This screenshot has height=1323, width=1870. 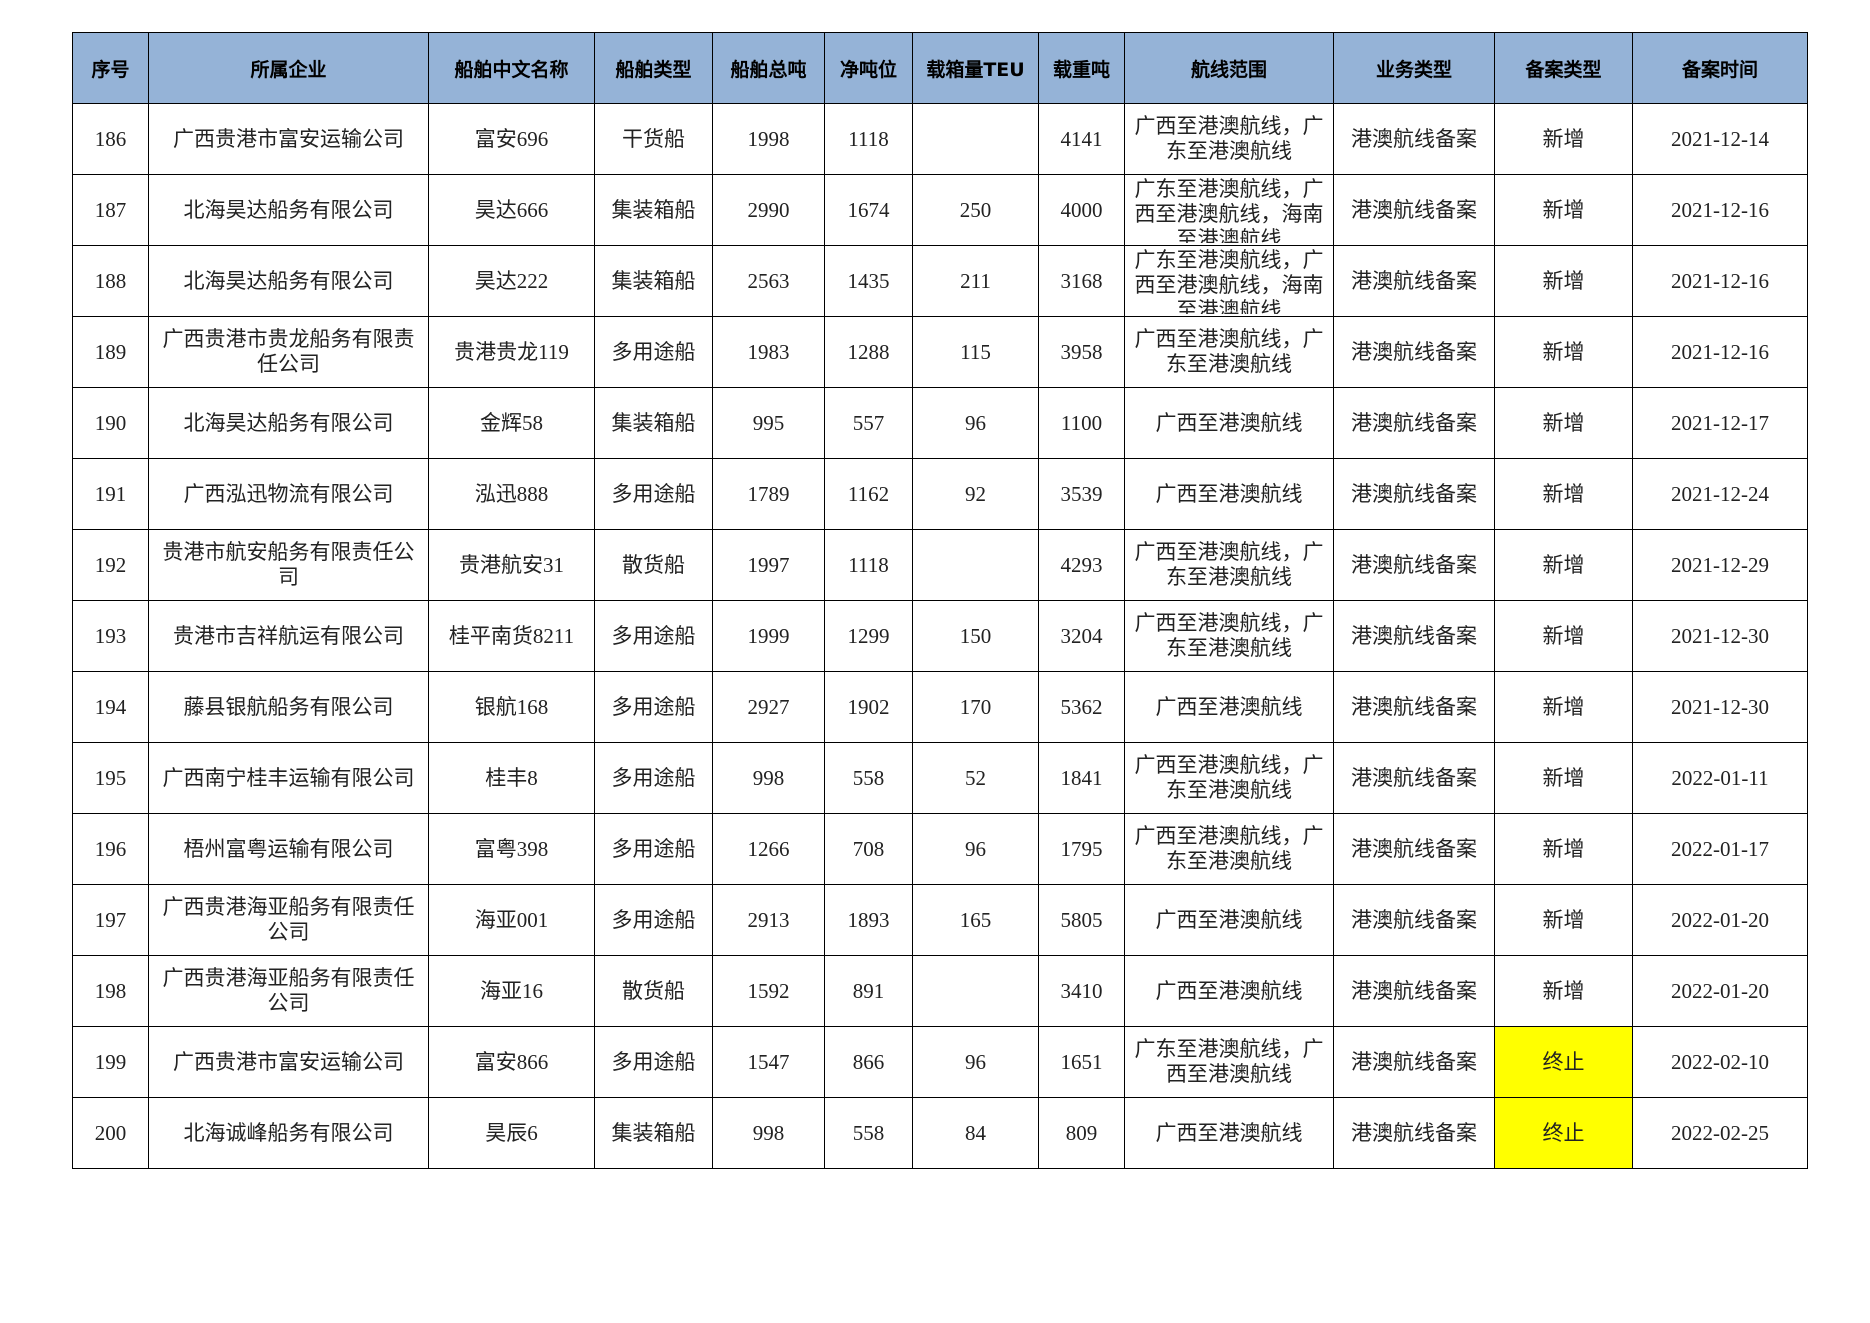 I want to click on cell-text: 4141, so click(x=1081, y=138).